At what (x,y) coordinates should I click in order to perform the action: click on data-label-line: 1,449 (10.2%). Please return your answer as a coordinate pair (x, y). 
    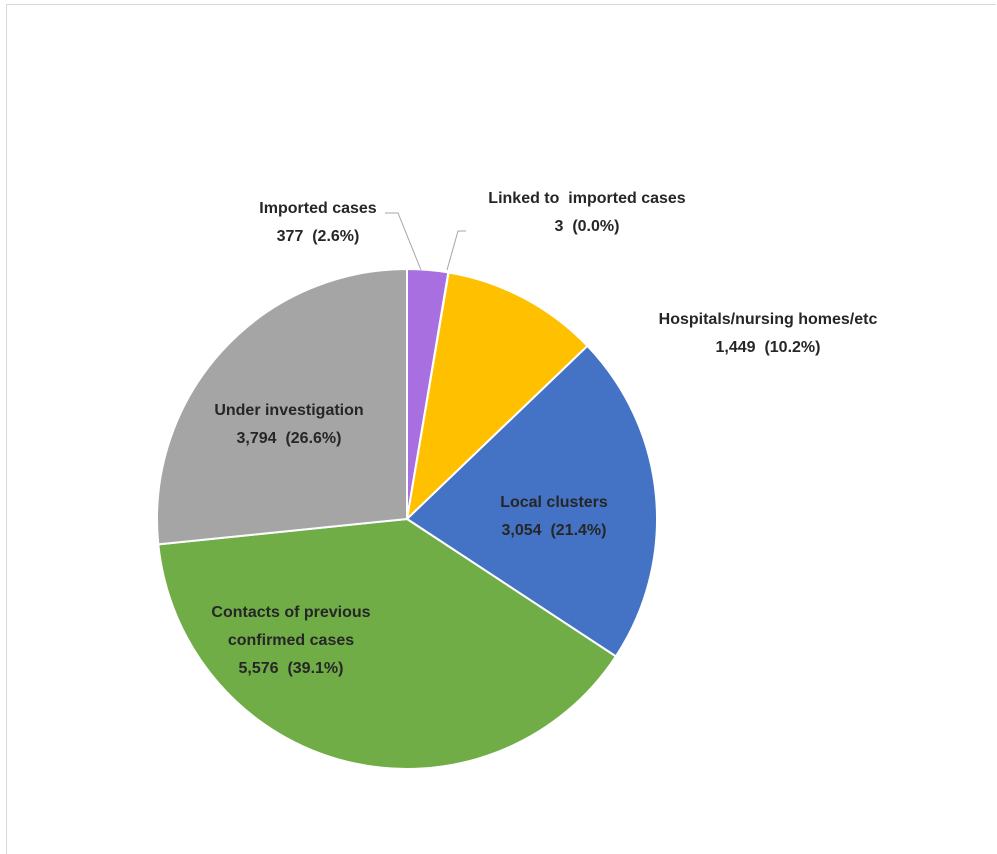
    Looking at the image, I should click on (768, 347).